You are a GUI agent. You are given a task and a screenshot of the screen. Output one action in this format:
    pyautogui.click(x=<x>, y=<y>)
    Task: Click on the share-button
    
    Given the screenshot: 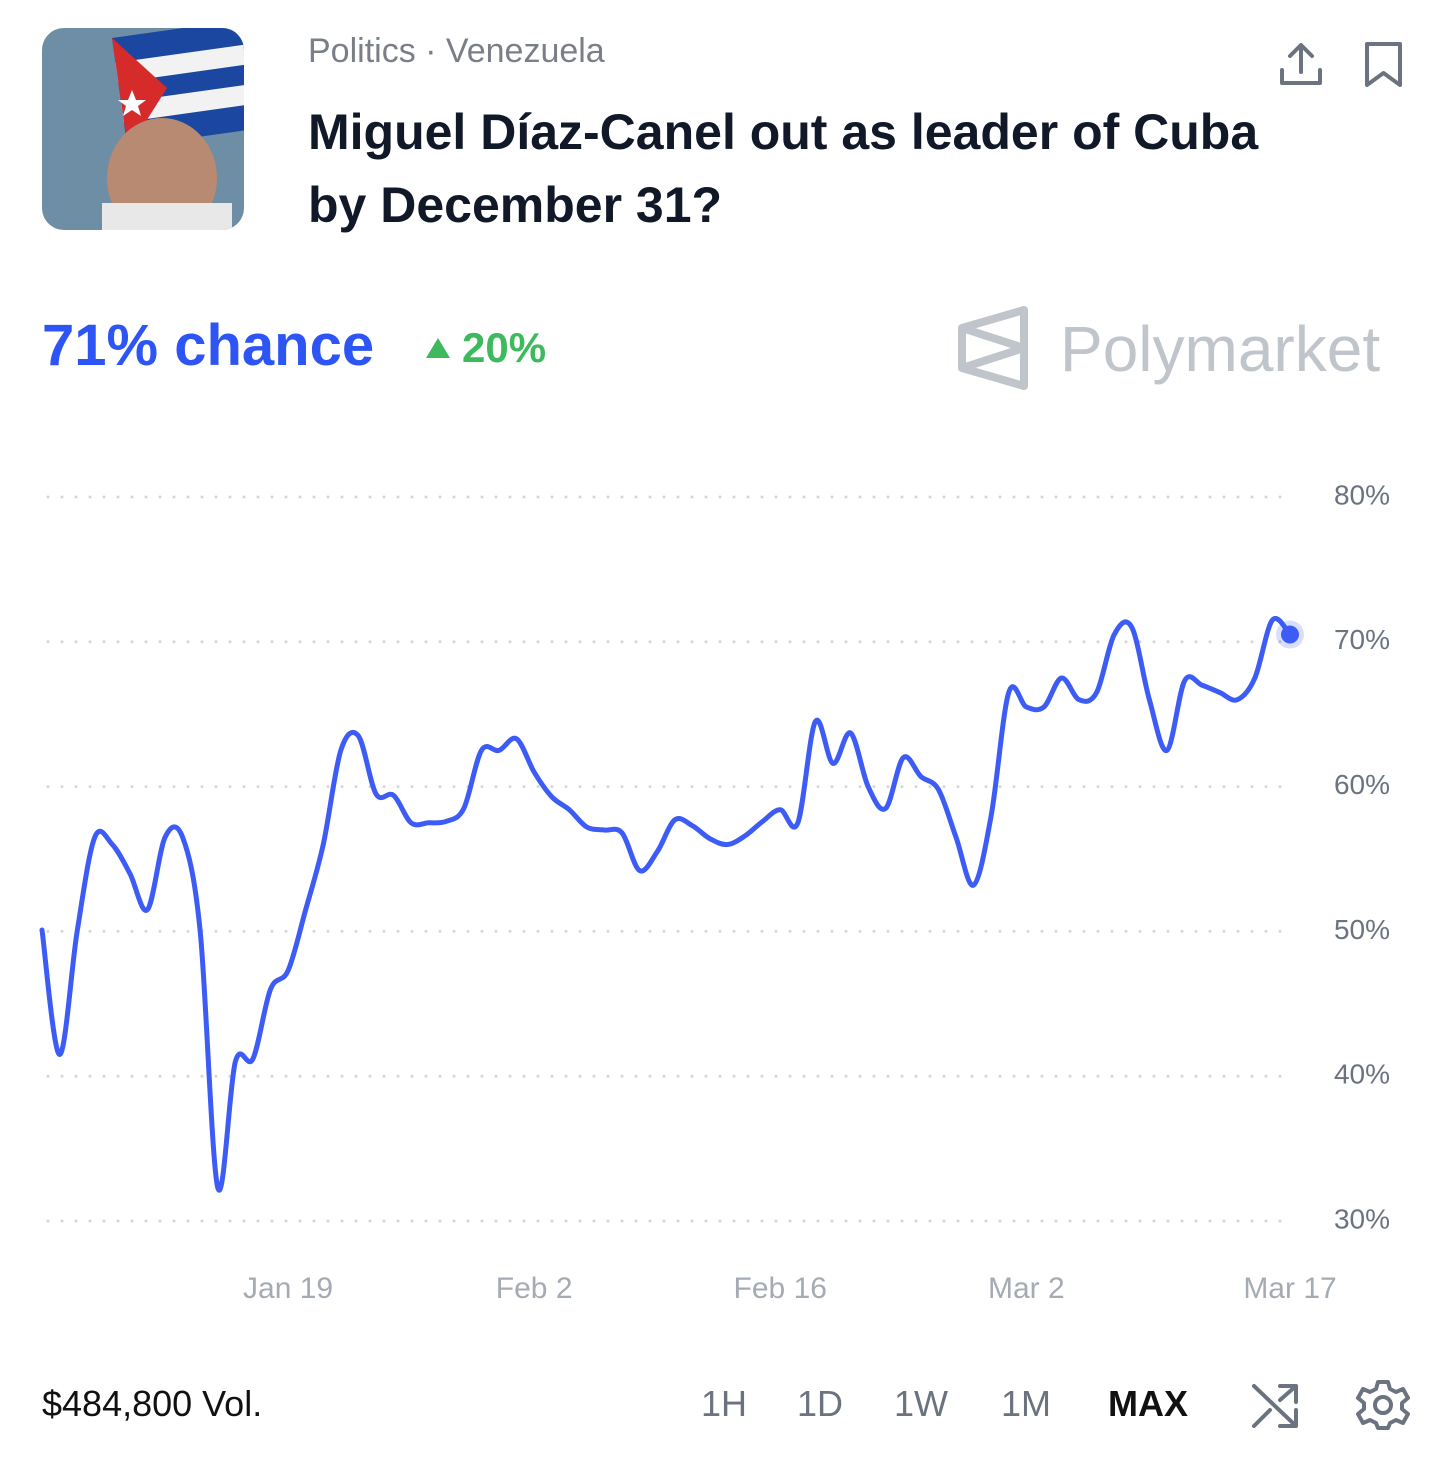 What is the action you would take?
    pyautogui.click(x=1301, y=65)
    